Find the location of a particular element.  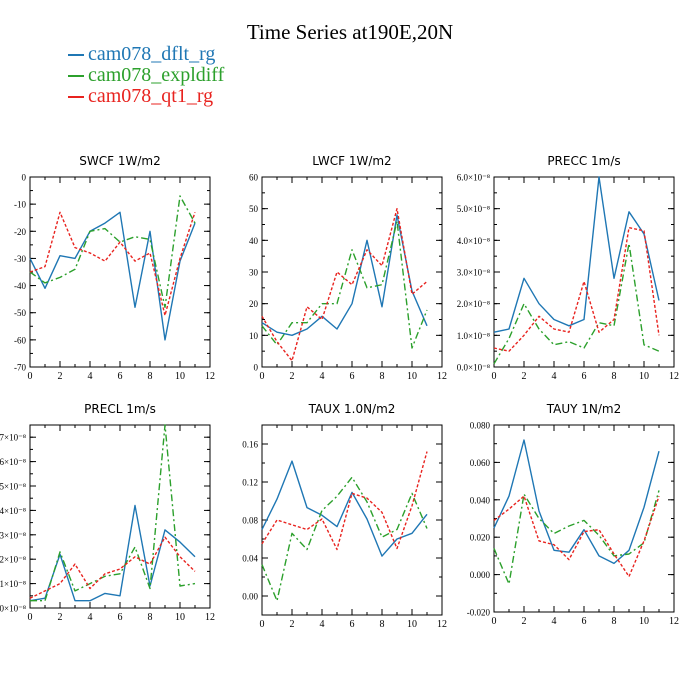

y-tick-label: 0.0×10⁻⁸ is located at coordinates (473, 368).